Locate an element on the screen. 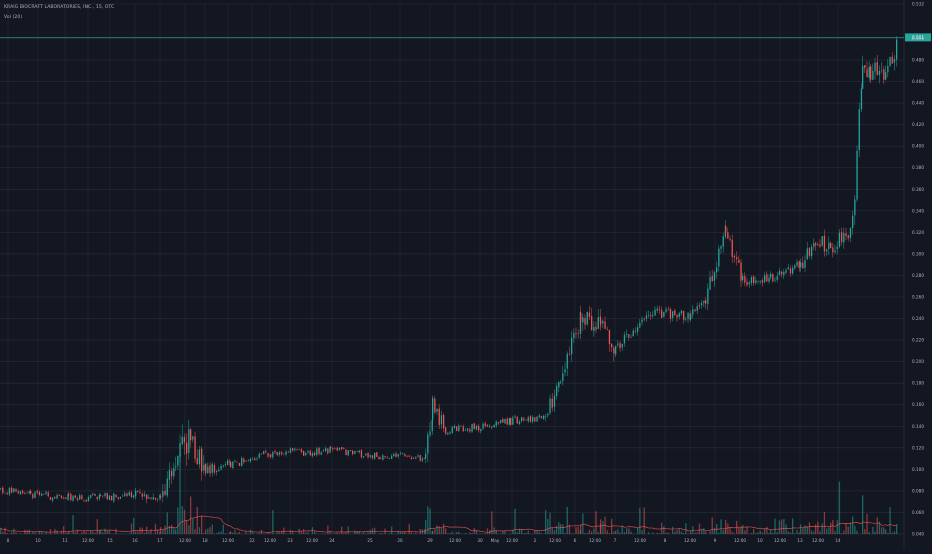 Image resolution: width=932 pixels, height=554 pixels. y-tick-label: 0.340 is located at coordinates (918, 210).